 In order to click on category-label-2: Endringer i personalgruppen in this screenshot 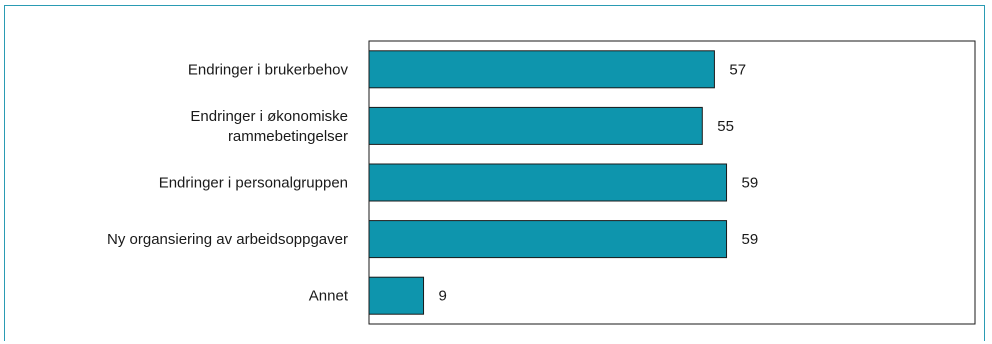, I will do `click(253, 183)`.